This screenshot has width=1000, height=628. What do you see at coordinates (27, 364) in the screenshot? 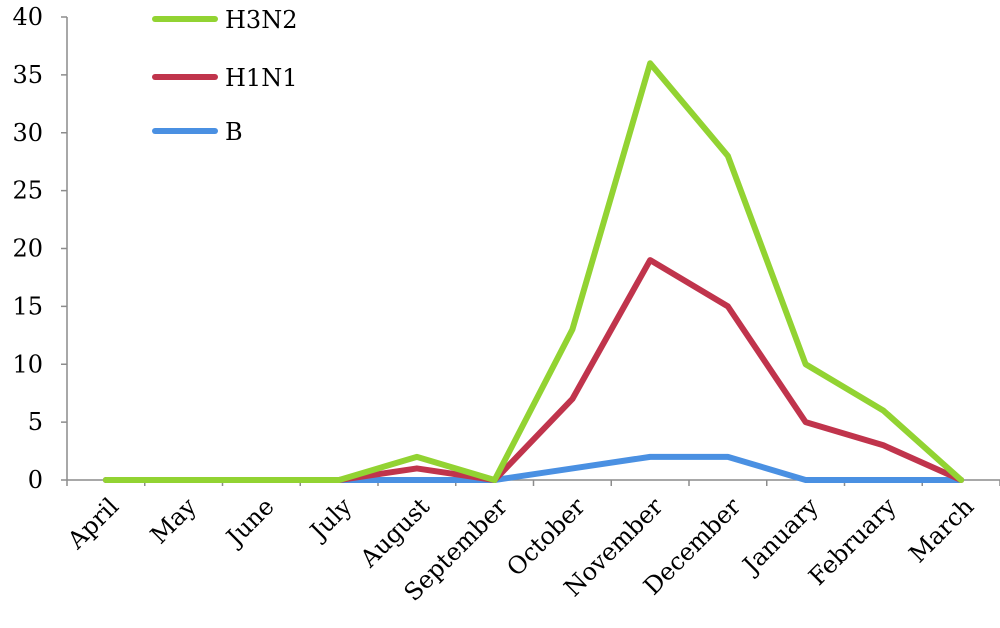
I see `y-tick-label: 10` at bounding box center [27, 364].